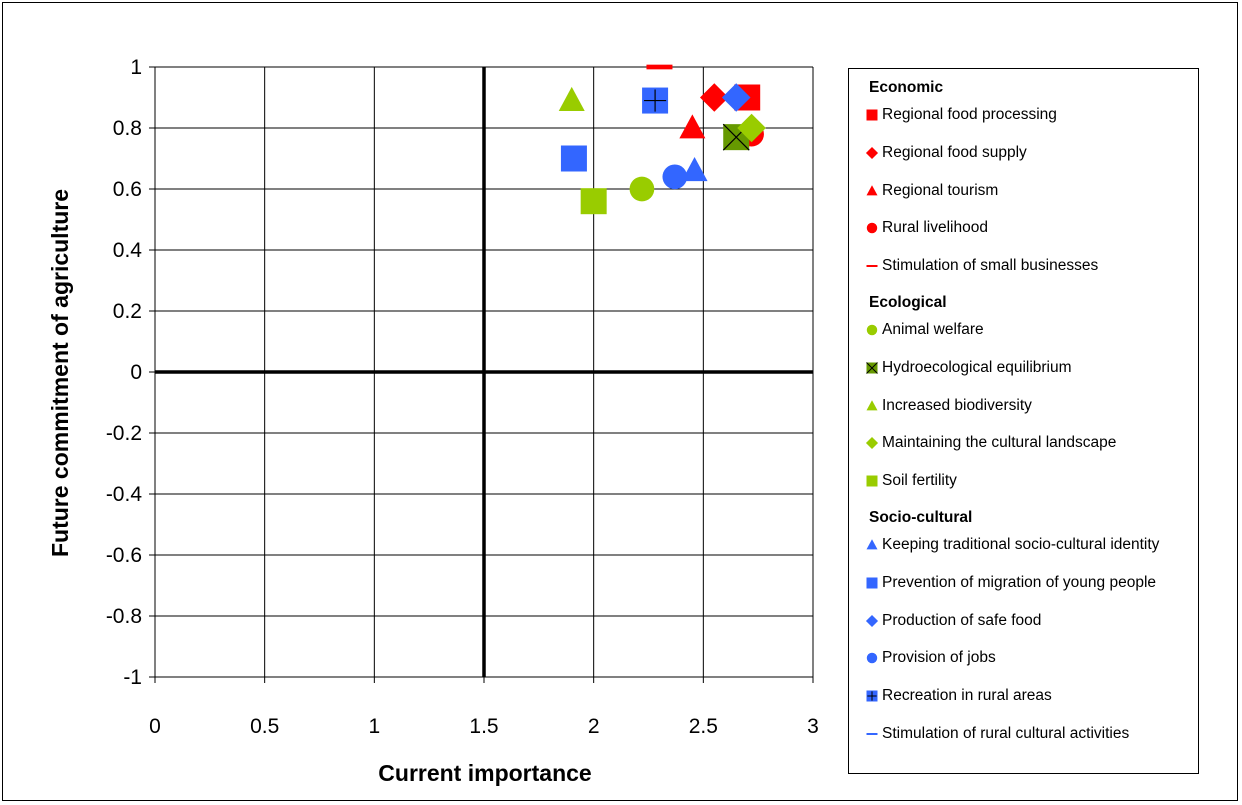  Describe the element at coordinates (124, 494) in the screenshot. I see `y-tick-label: -0.4` at that location.